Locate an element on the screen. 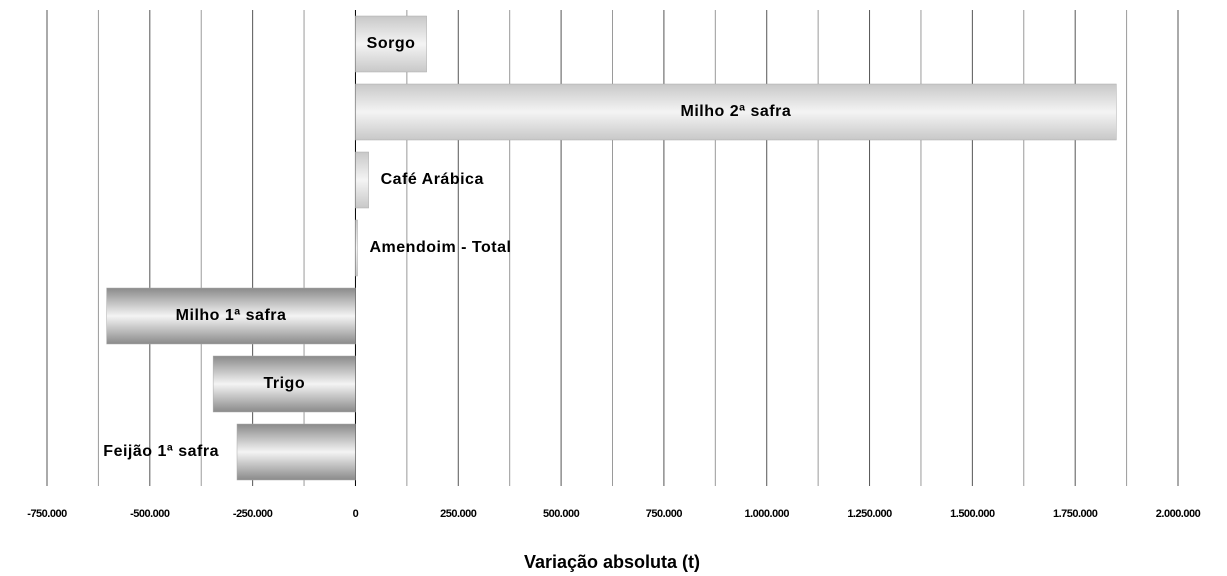 The width and height of the screenshot is (1227, 576). x-tick-label: -500.000 is located at coordinates (150, 514).